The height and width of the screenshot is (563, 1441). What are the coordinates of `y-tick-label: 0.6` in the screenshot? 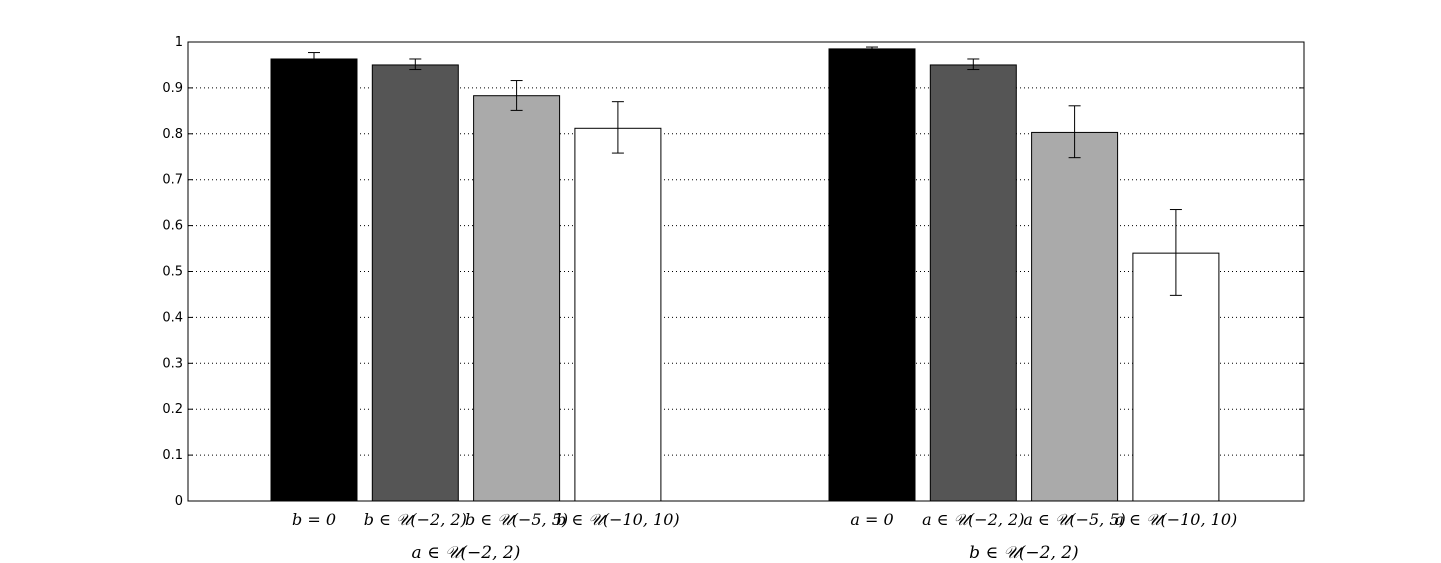 It's located at (172, 226).